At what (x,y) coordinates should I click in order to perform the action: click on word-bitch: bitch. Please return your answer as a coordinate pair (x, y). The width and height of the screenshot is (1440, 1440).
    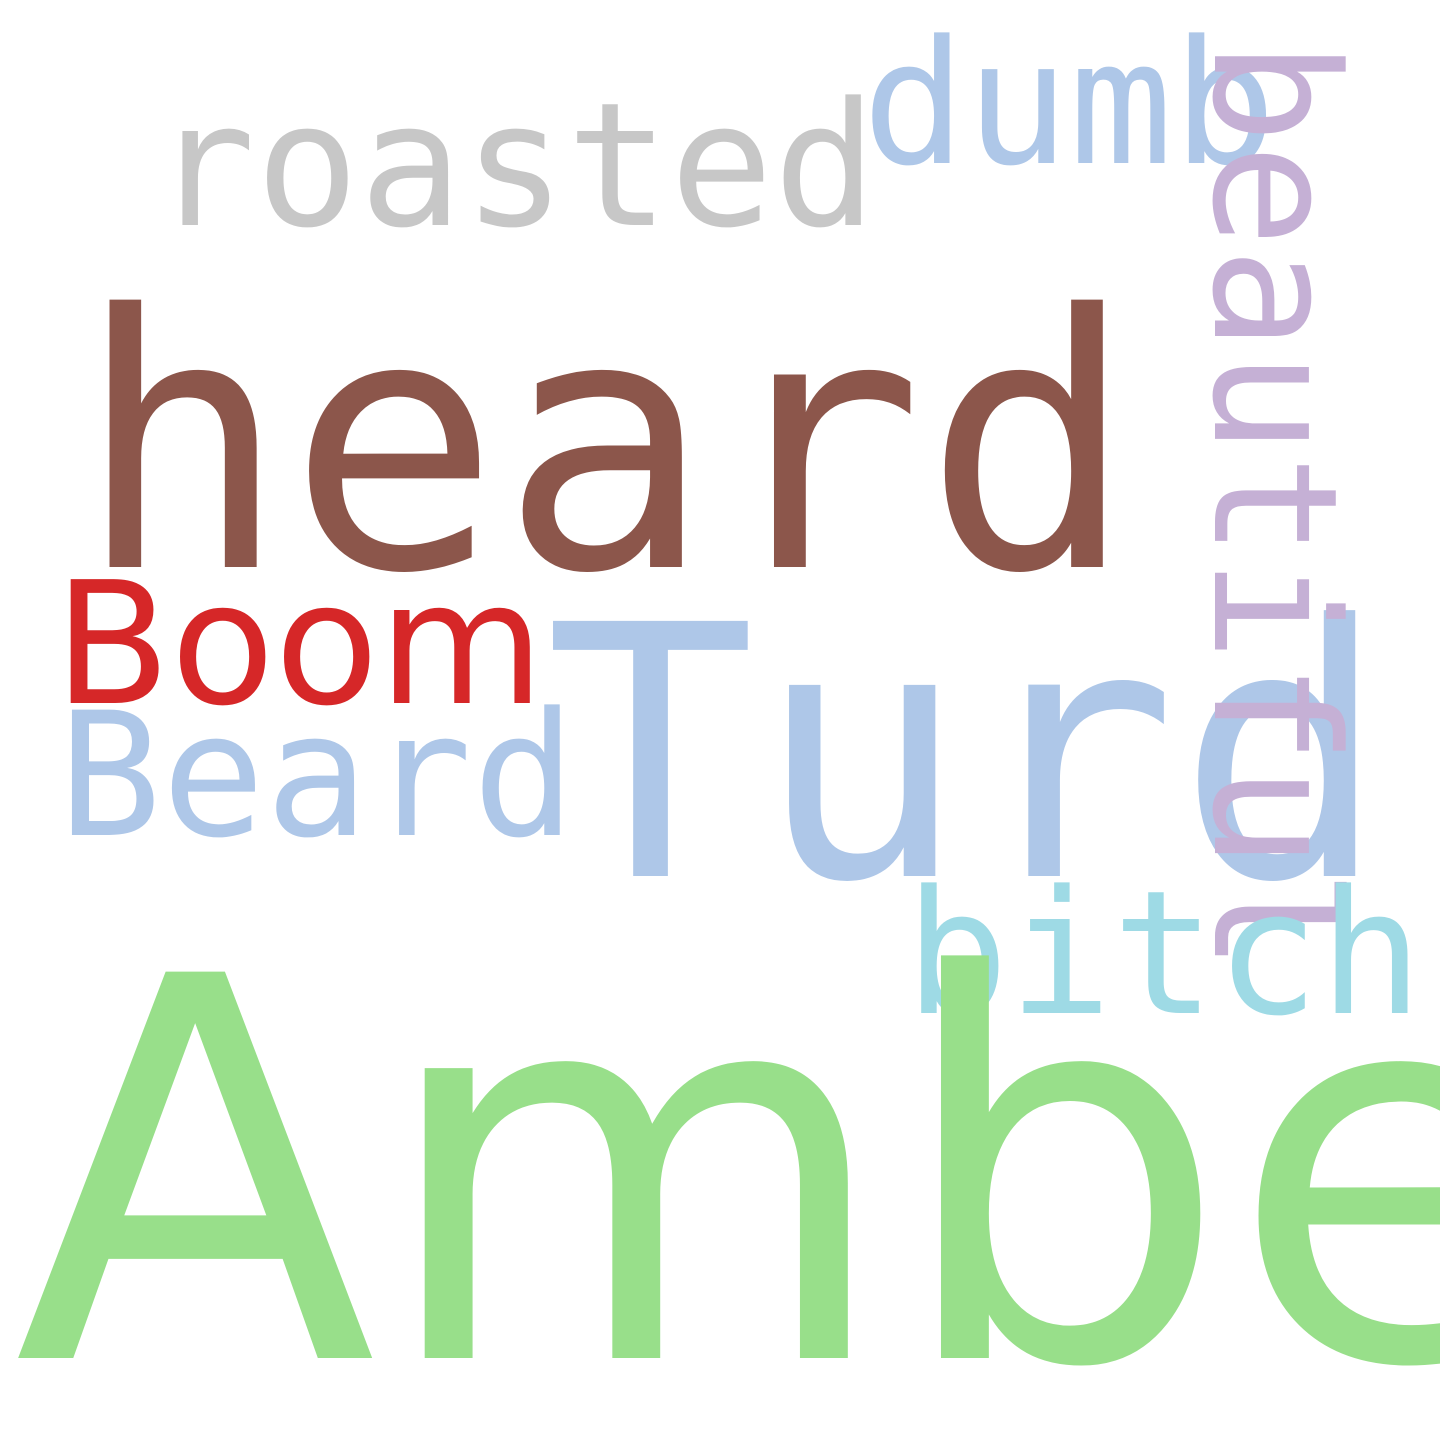
    Looking at the image, I should click on (1164, 953).